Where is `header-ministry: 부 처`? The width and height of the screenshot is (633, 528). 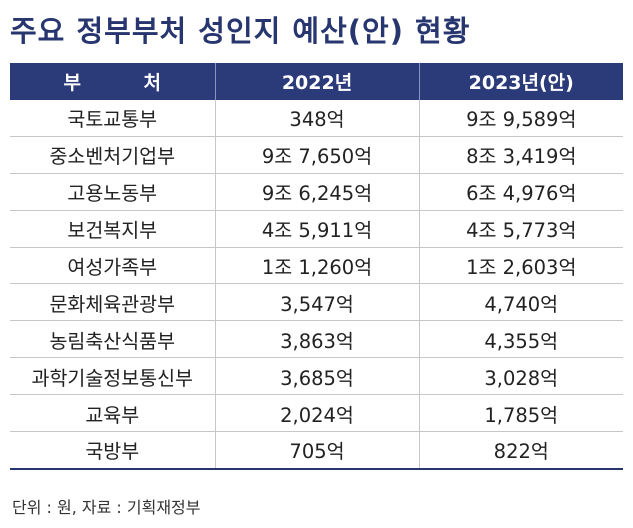 header-ministry: 부 처 is located at coordinates (112, 81).